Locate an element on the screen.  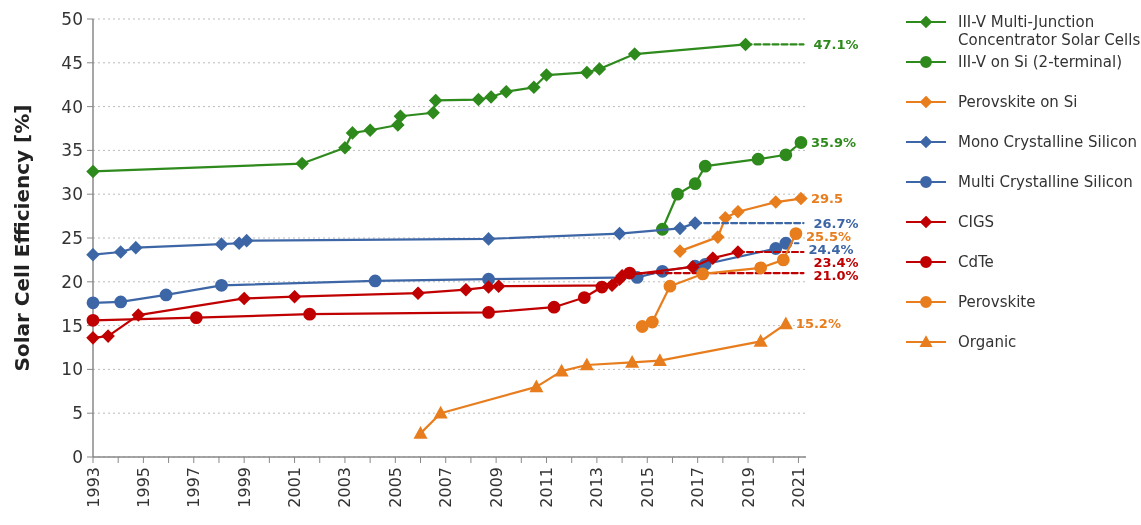
legend-label: Perovskite is located at coordinates (997, 302).